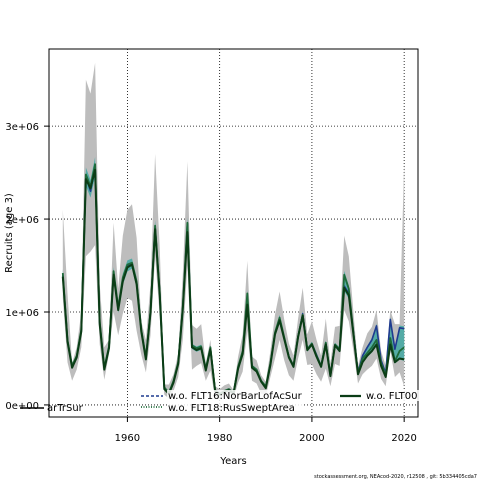  Describe the element at coordinates (231, 408) in the screenshot. I see `legend-label-3: w.o. FLT18:RusSweptArea` at that location.